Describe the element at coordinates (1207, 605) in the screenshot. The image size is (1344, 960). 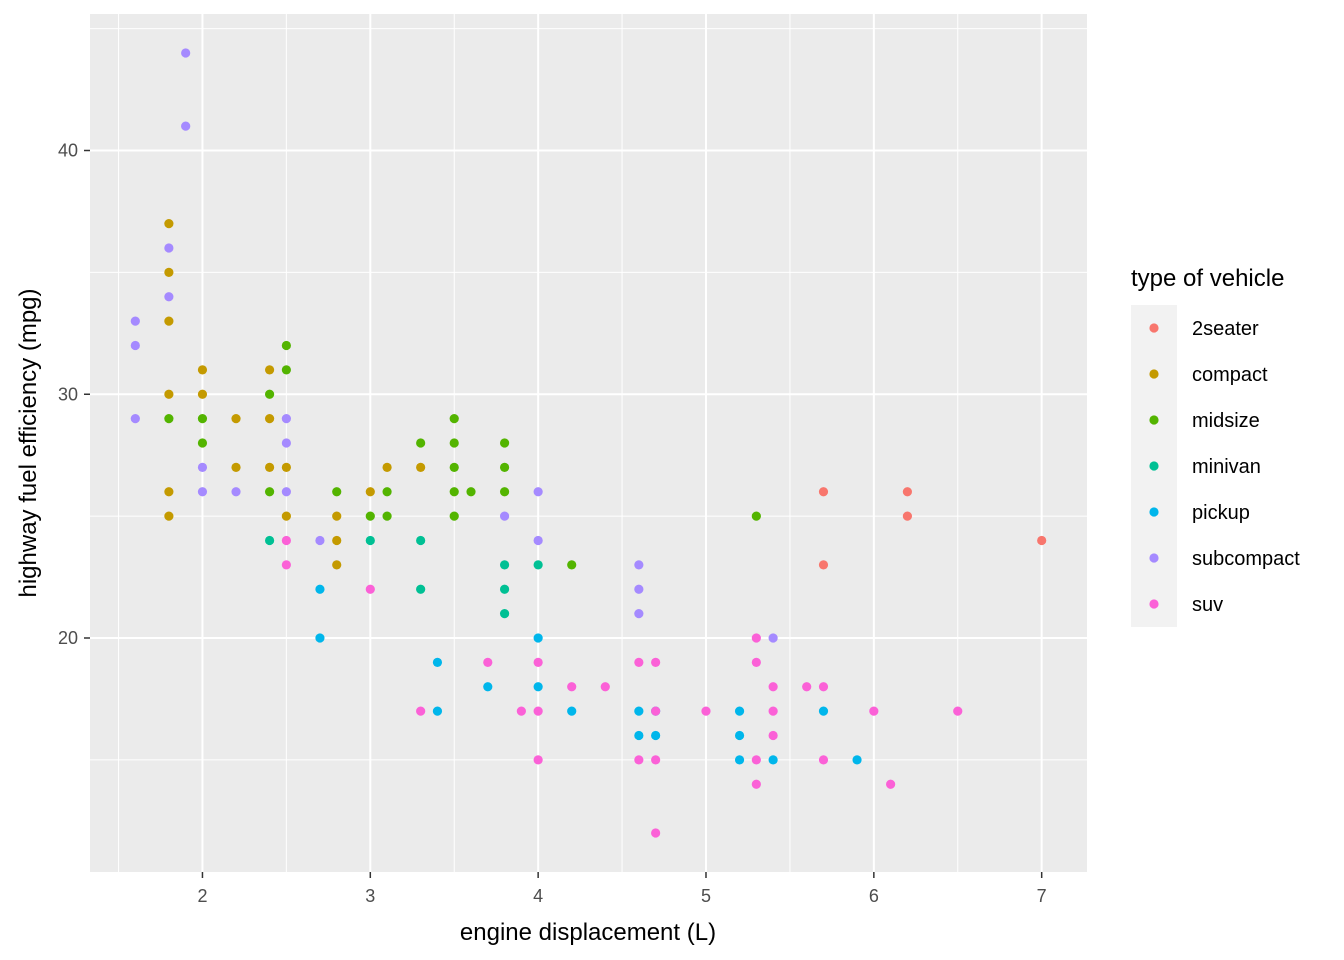
I see `legend-label-suv: suv` at that location.